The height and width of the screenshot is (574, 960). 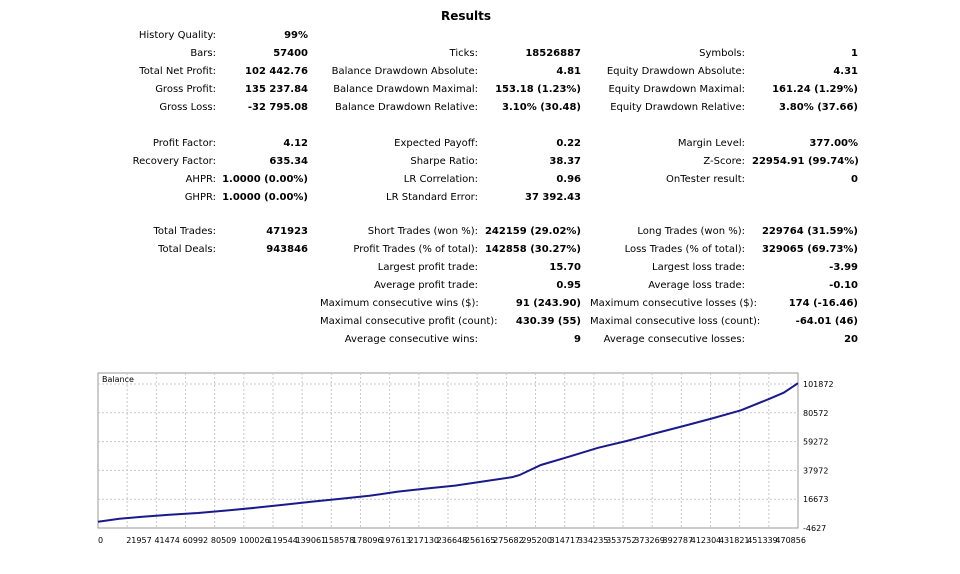 What do you see at coordinates (818, 384) in the screenshot?
I see `y-tick-label: 101872` at bounding box center [818, 384].